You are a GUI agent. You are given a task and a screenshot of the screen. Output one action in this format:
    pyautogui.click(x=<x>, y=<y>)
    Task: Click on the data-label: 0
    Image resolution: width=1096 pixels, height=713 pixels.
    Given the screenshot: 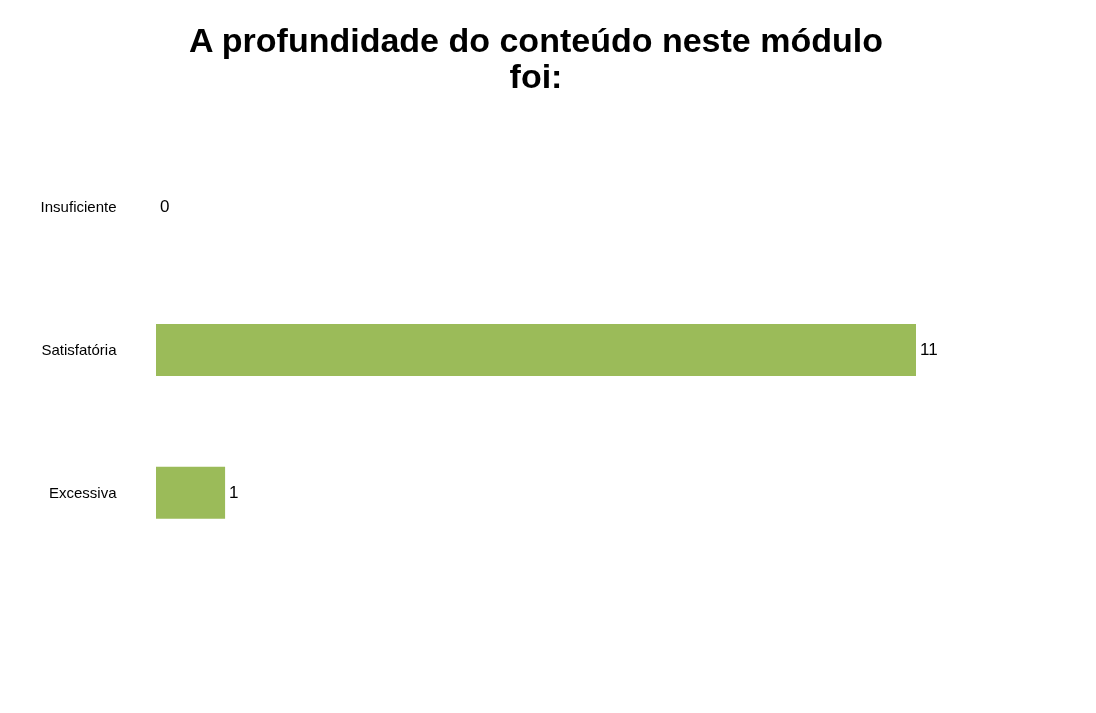 What is the action you would take?
    pyautogui.click(x=165, y=207)
    